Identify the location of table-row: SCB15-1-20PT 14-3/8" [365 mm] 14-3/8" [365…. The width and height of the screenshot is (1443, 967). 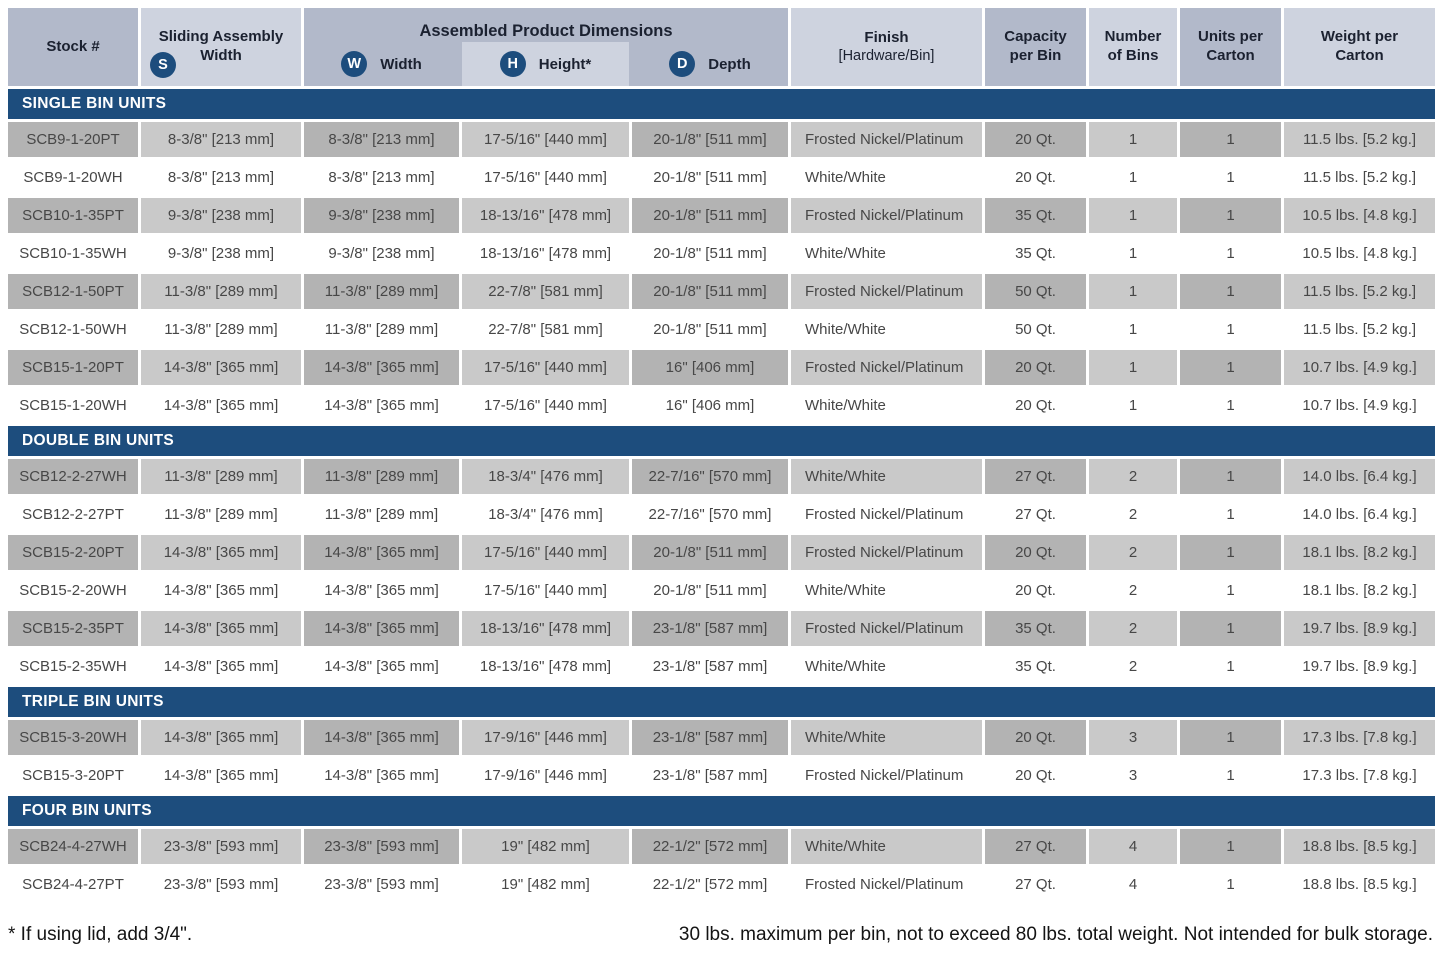
(721, 367).